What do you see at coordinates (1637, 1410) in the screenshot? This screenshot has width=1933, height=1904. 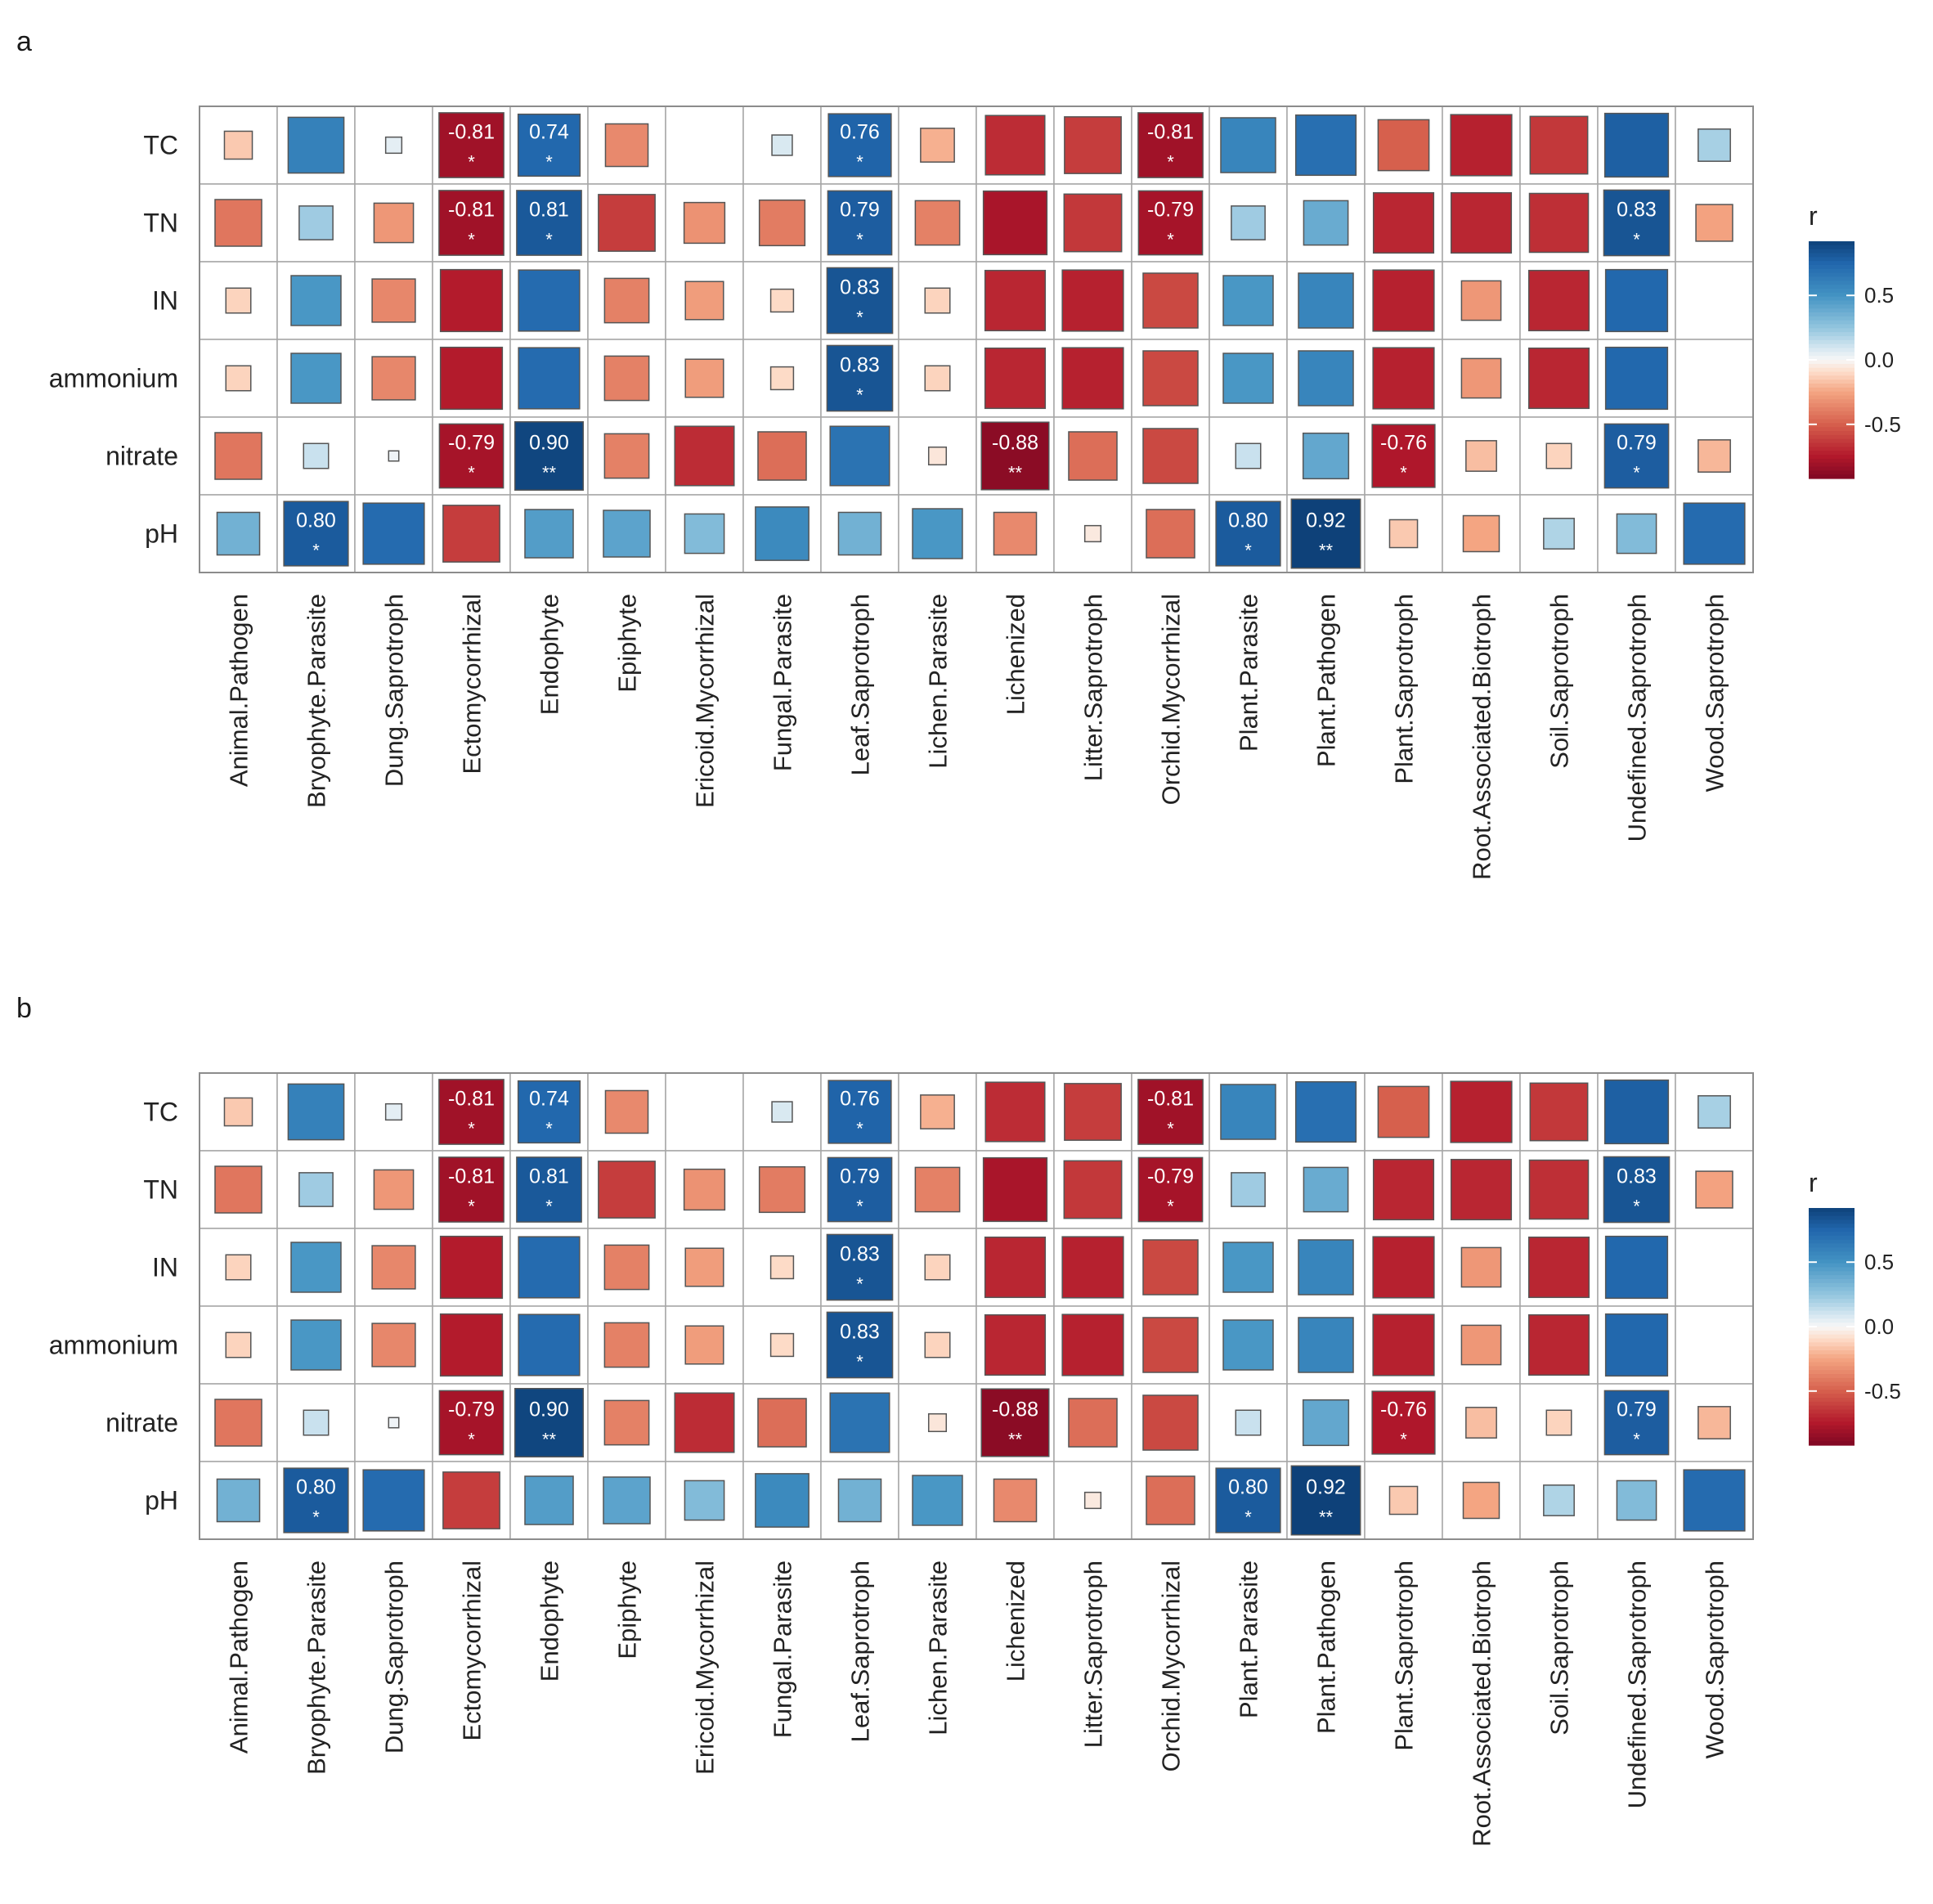 I see `cell-value-label: 0.79` at bounding box center [1637, 1410].